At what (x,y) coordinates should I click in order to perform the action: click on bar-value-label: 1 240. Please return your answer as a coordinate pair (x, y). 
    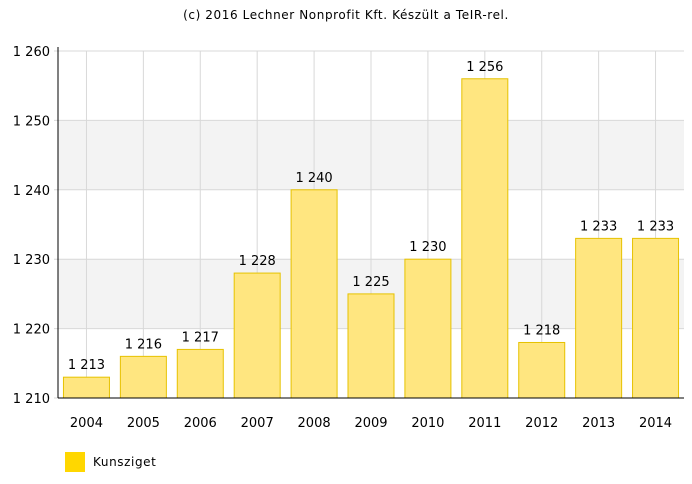
    Looking at the image, I should click on (313, 178).